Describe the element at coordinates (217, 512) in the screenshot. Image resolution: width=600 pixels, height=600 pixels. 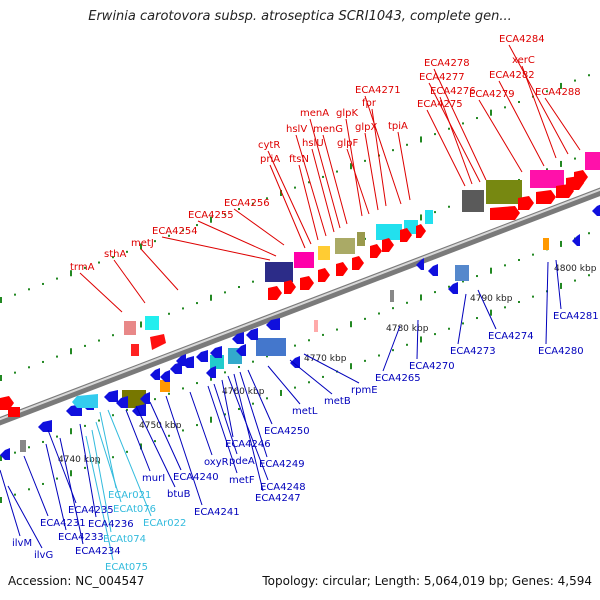
I see `gene-label: ECA4241` at that location.